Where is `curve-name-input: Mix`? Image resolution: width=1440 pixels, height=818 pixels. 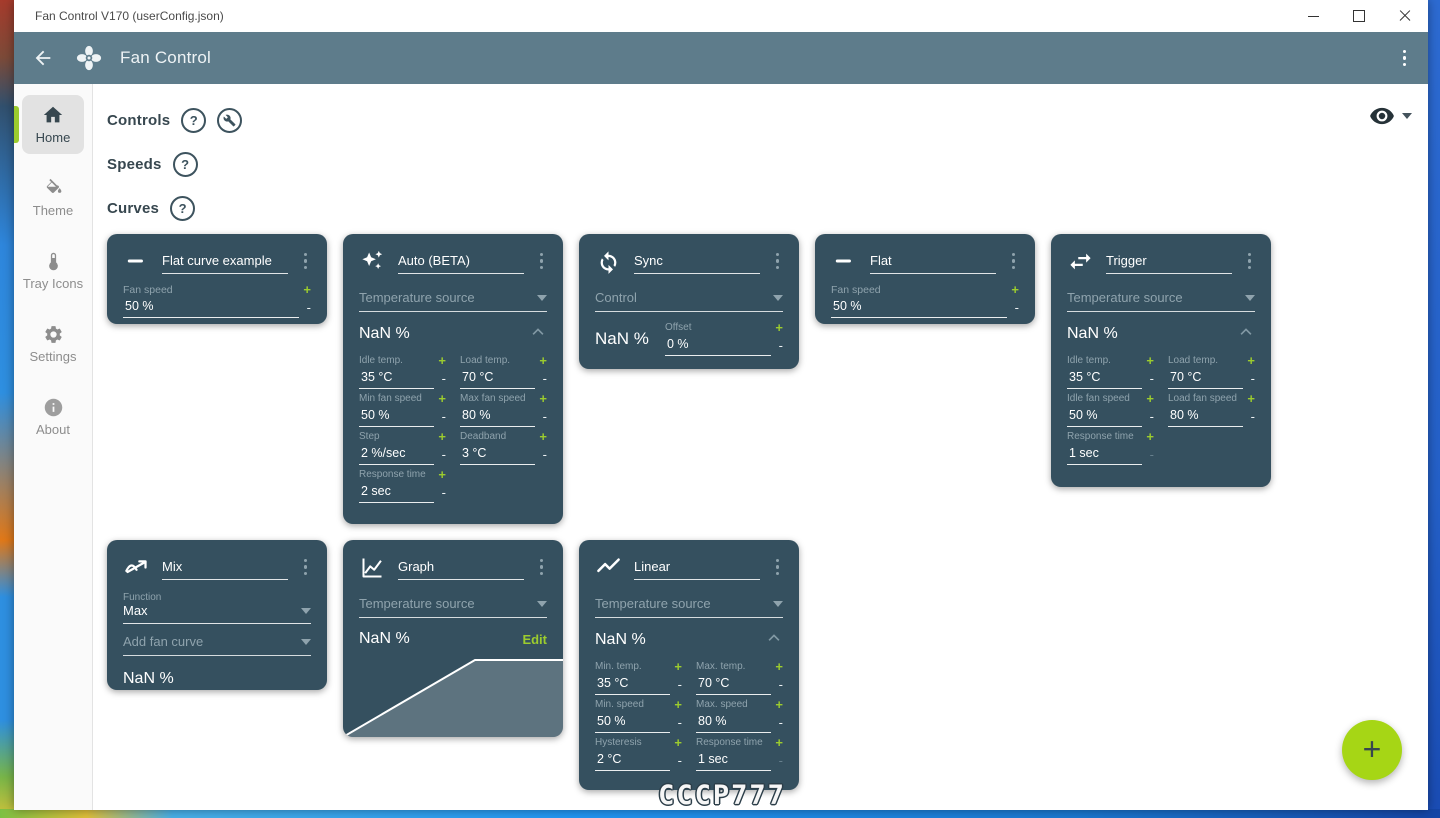 curve-name-input: Mix is located at coordinates (225, 569).